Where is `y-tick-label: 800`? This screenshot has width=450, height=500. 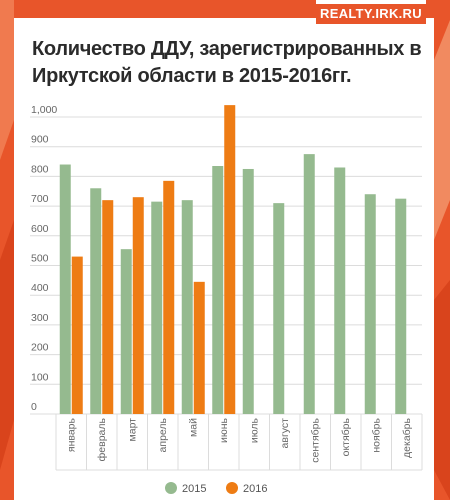 y-tick-label: 800 is located at coordinates (40, 169).